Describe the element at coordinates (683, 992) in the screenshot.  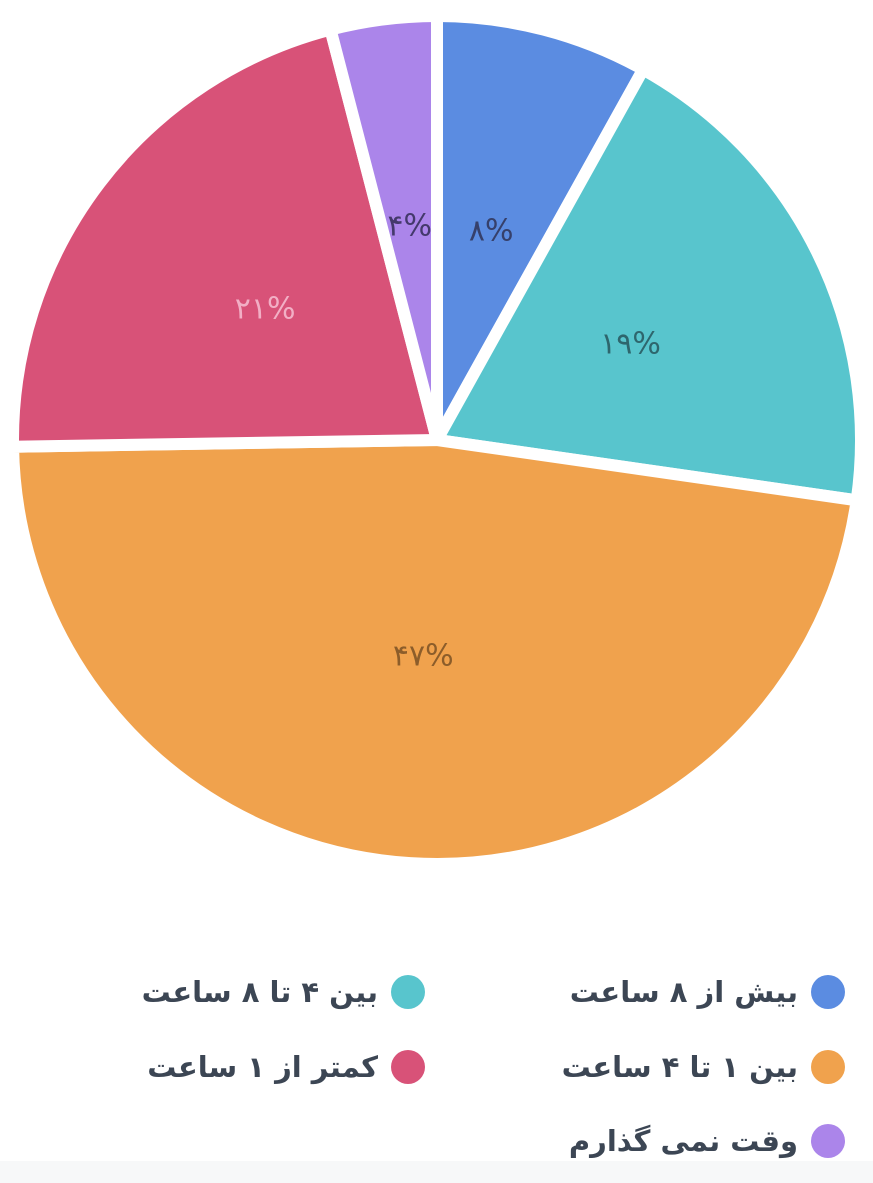
I see `legend-label: بیش از ۸ ساعت` at that location.